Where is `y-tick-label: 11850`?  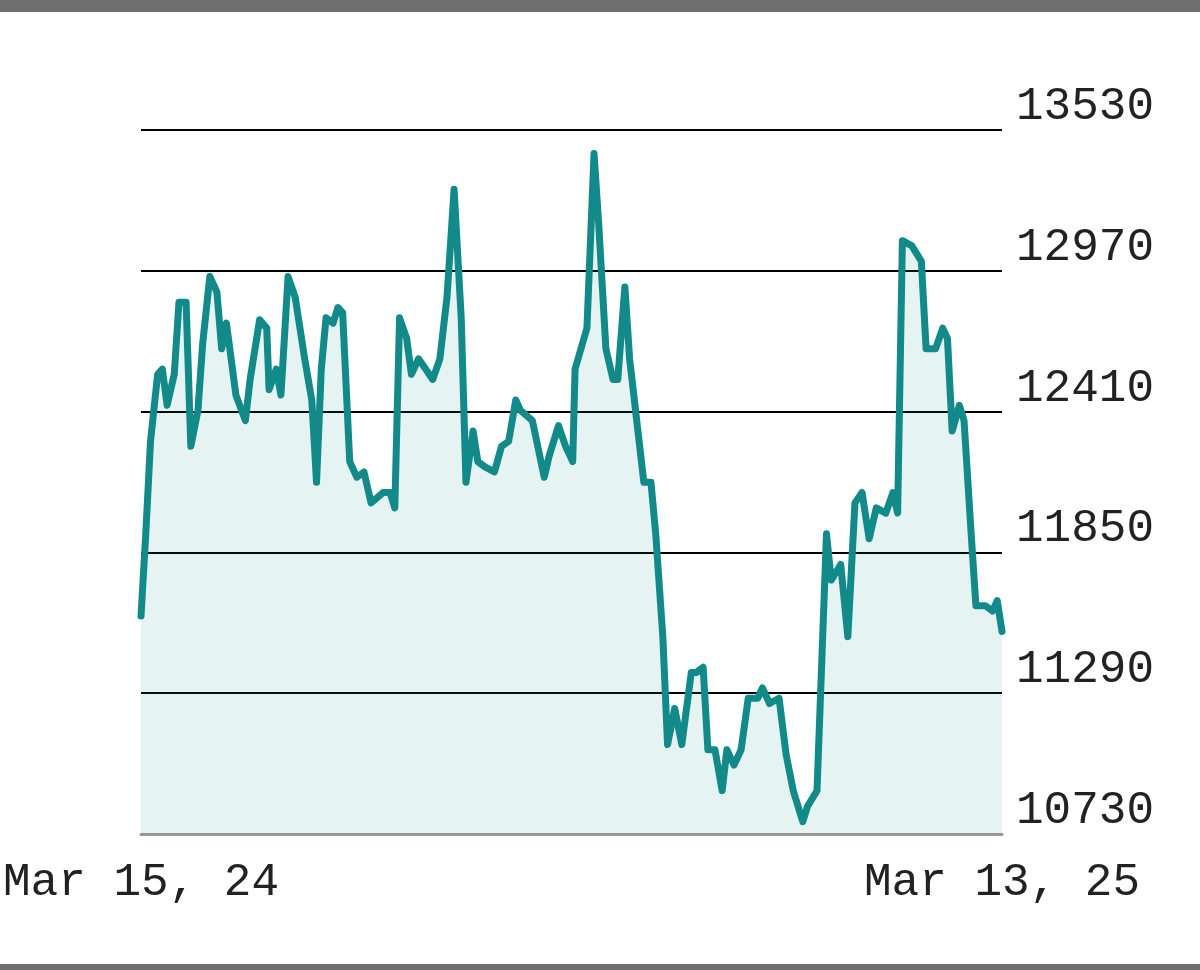
y-tick-label: 11850 is located at coordinates (1085, 529).